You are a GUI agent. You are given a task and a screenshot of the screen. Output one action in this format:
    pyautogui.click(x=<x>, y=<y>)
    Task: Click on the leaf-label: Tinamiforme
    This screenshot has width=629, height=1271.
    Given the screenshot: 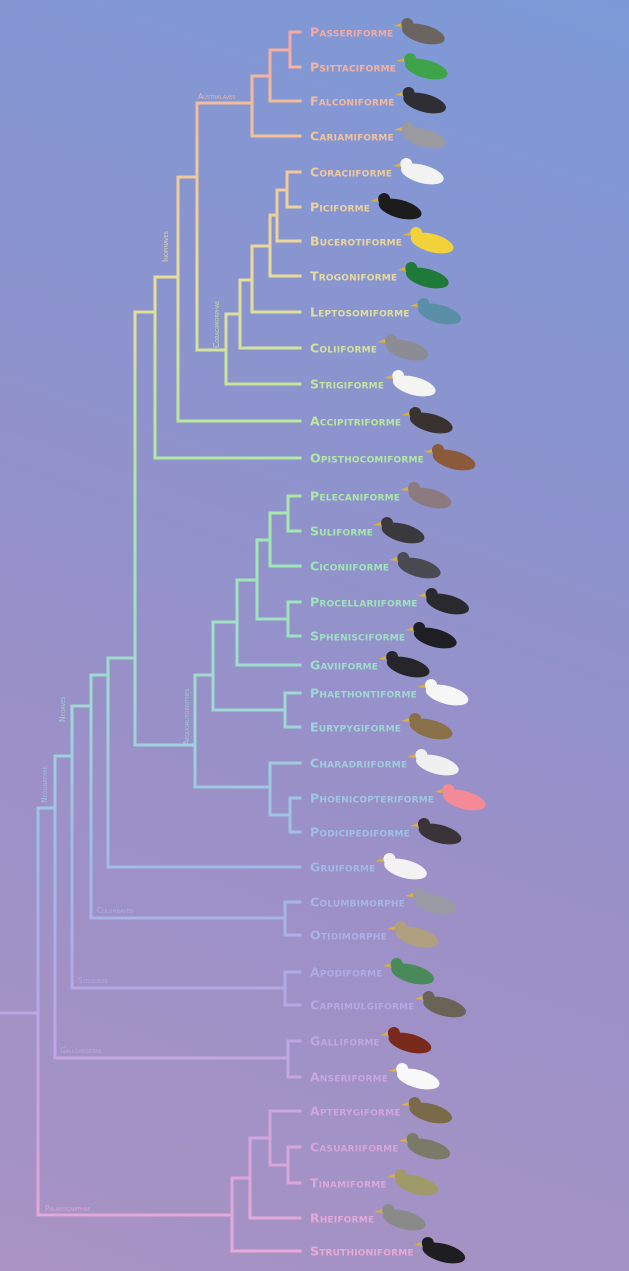 What is the action you would take?
    pyautogui.click(x=348, y=1183)
    